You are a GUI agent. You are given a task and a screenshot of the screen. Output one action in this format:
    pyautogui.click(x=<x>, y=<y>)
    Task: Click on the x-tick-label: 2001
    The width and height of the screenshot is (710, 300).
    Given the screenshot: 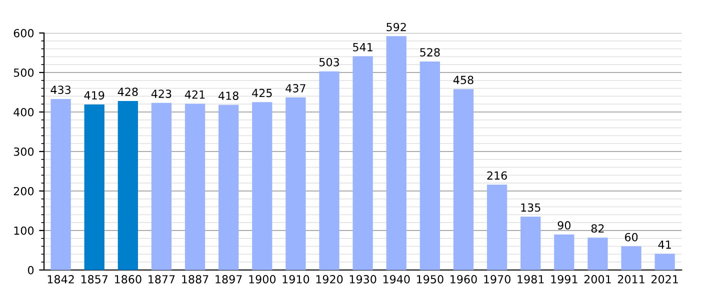 What is the action you would take?
    pyautogui.click(x=597, y=279)
    